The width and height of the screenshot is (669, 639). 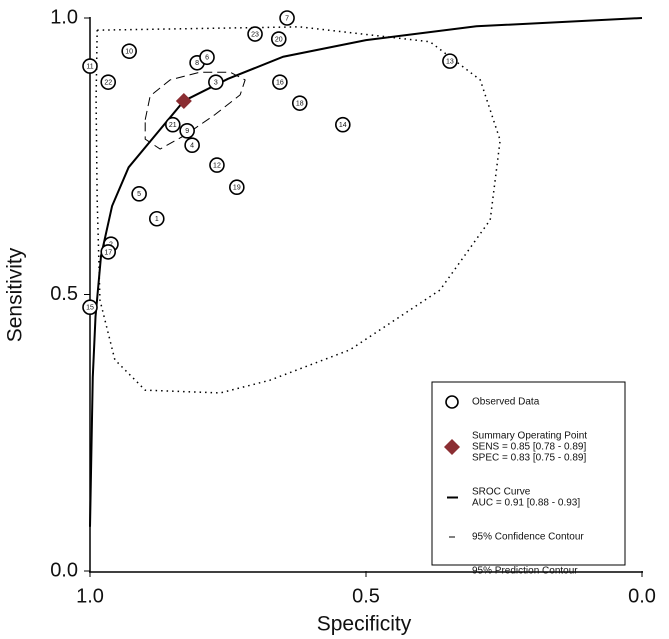 I want to click on study-label: 6, so click(x=207, y=58).